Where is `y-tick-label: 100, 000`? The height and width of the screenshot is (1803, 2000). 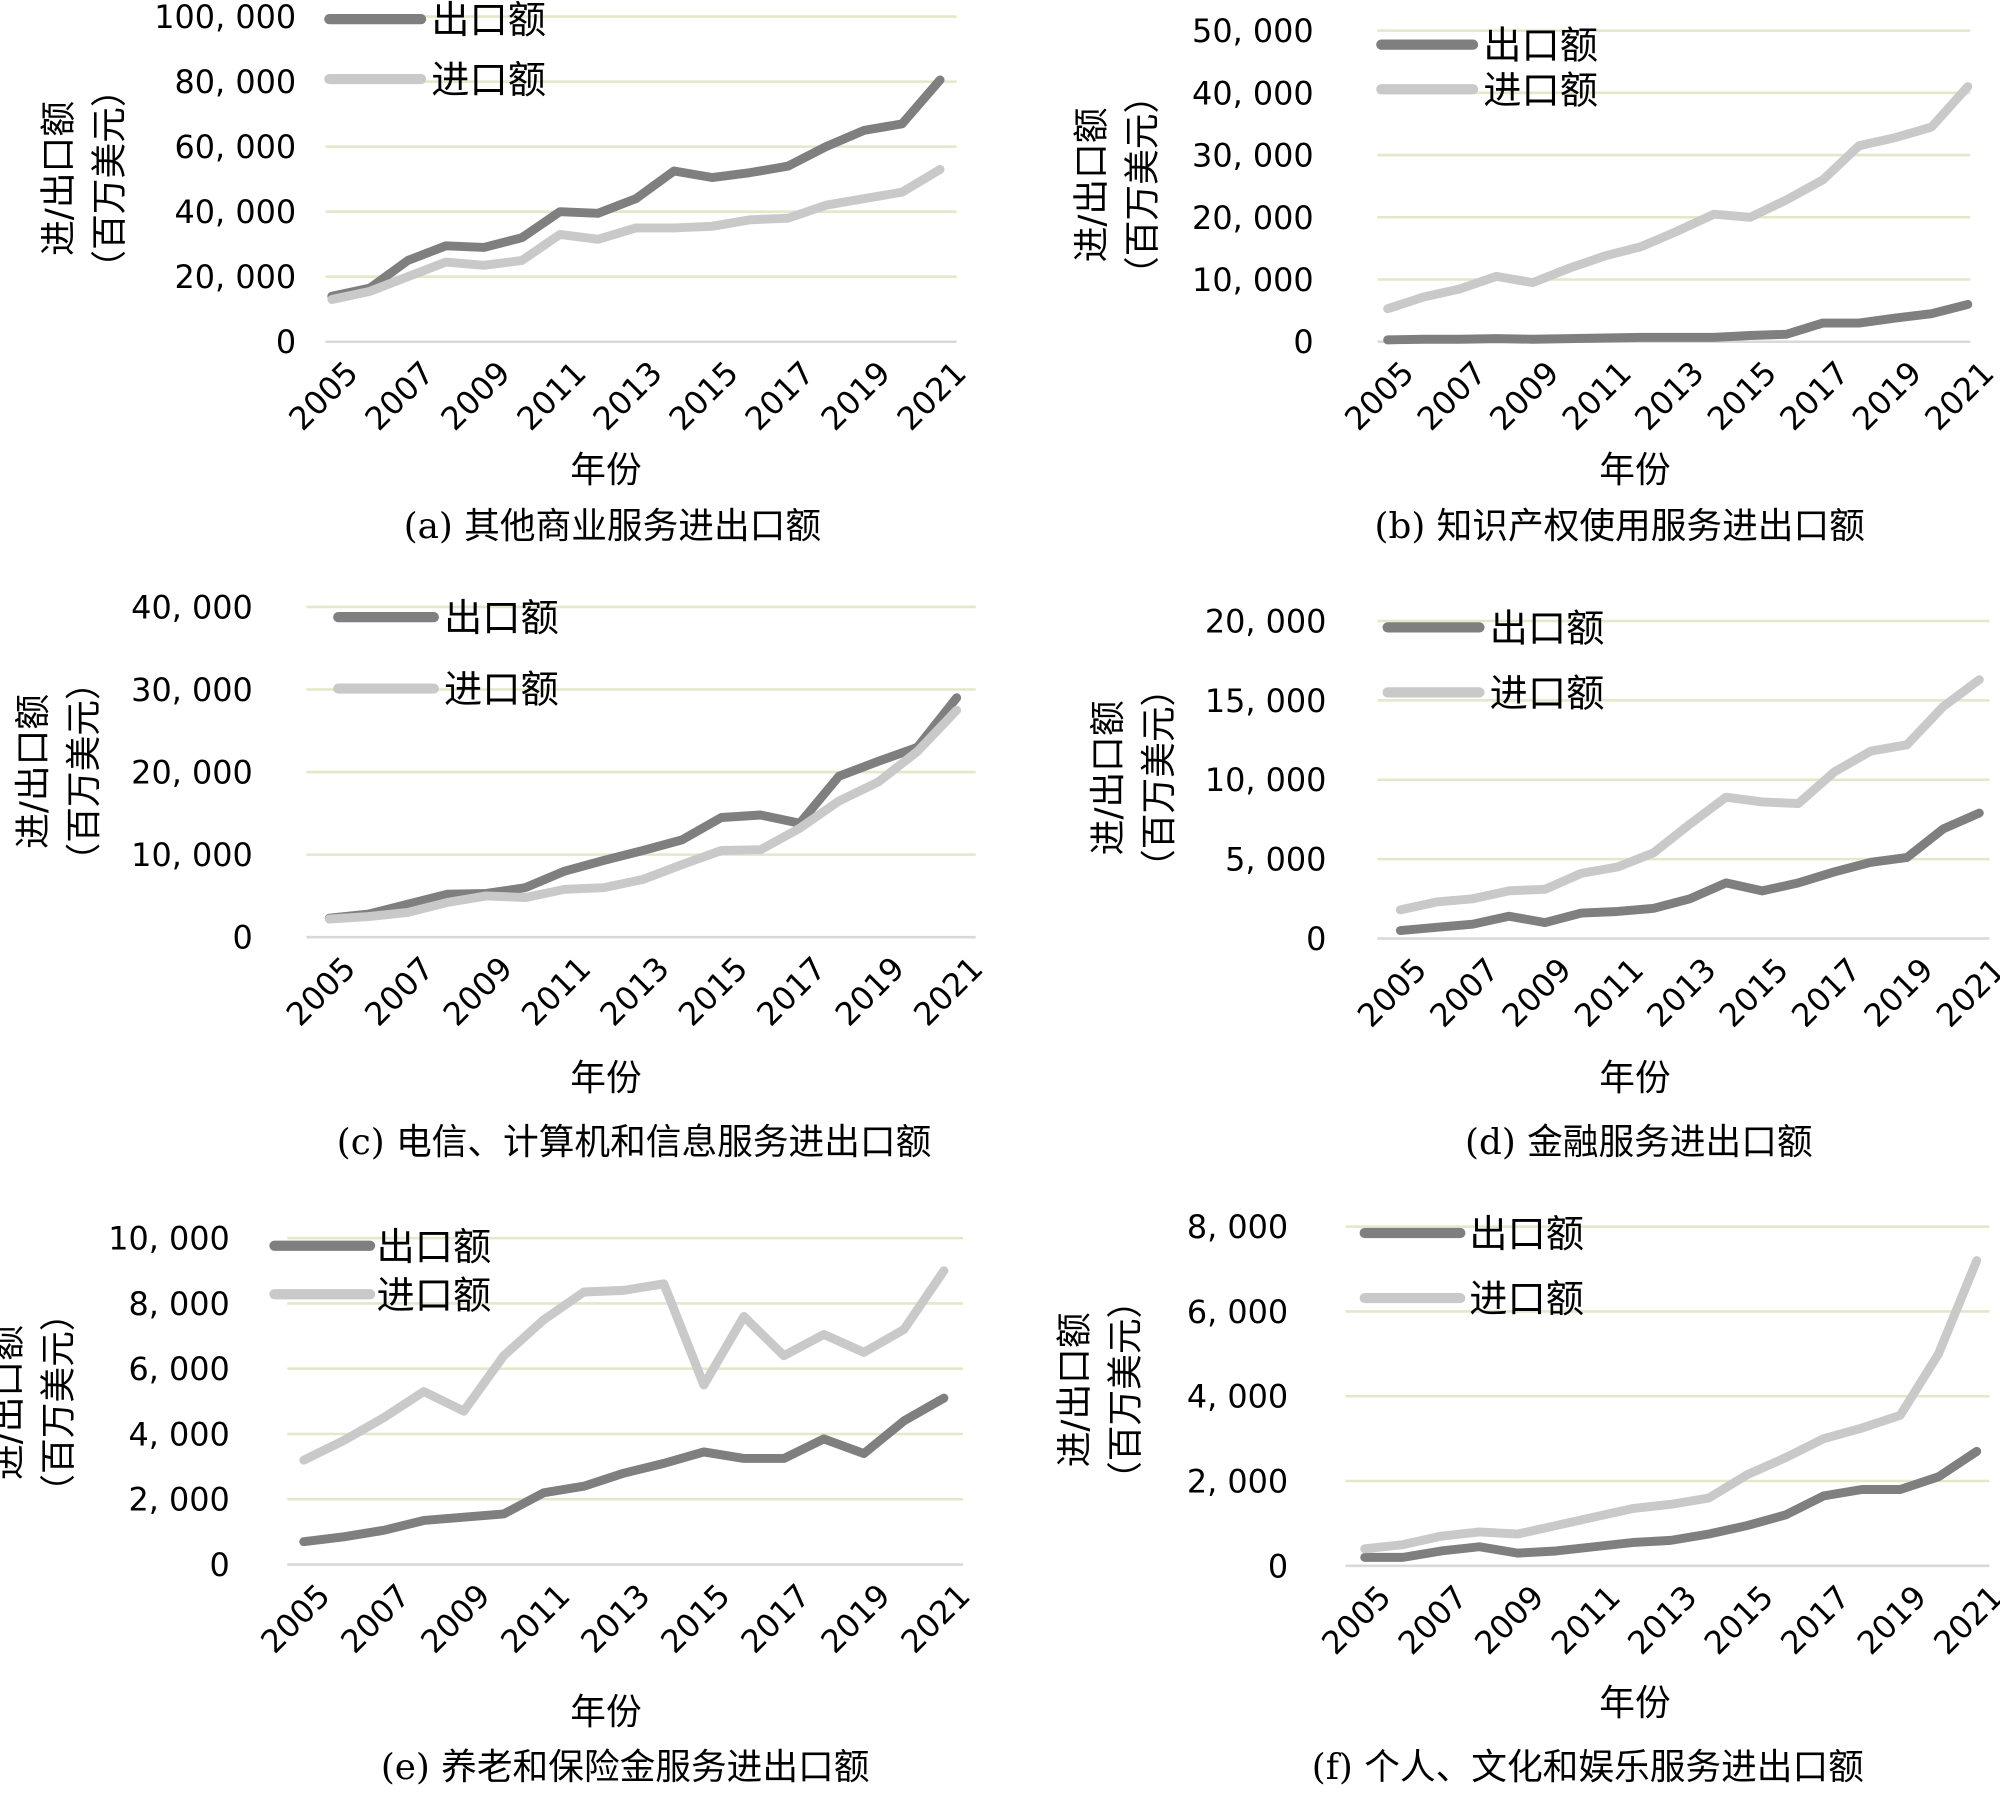
y-tick-label: 100, 000 is located at coordinates (225, 18).